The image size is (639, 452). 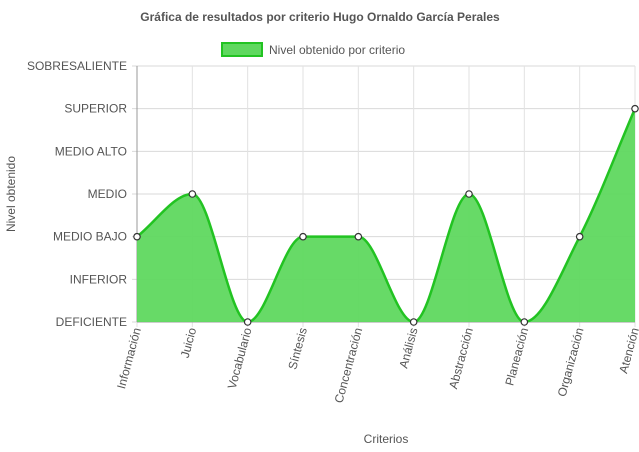 What do you see at coordinates (107, 194) in the screenshot?
I see `y-tick-label: MEDIO` at bounding box center [107, 194].